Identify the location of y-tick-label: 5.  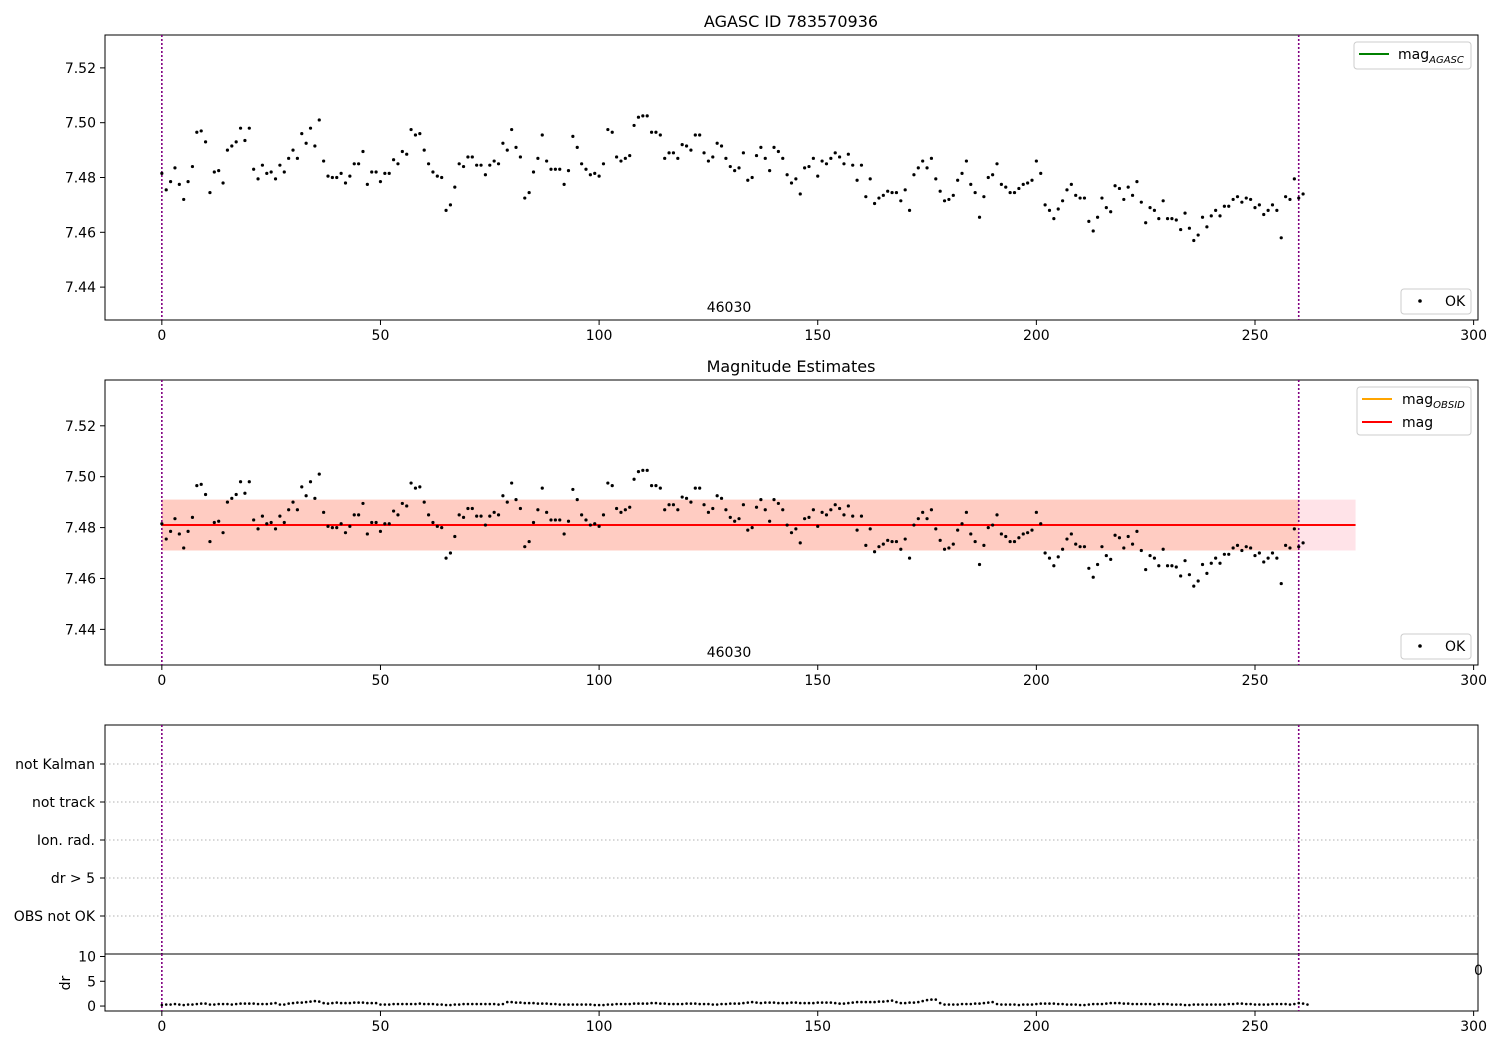
(91, 982).